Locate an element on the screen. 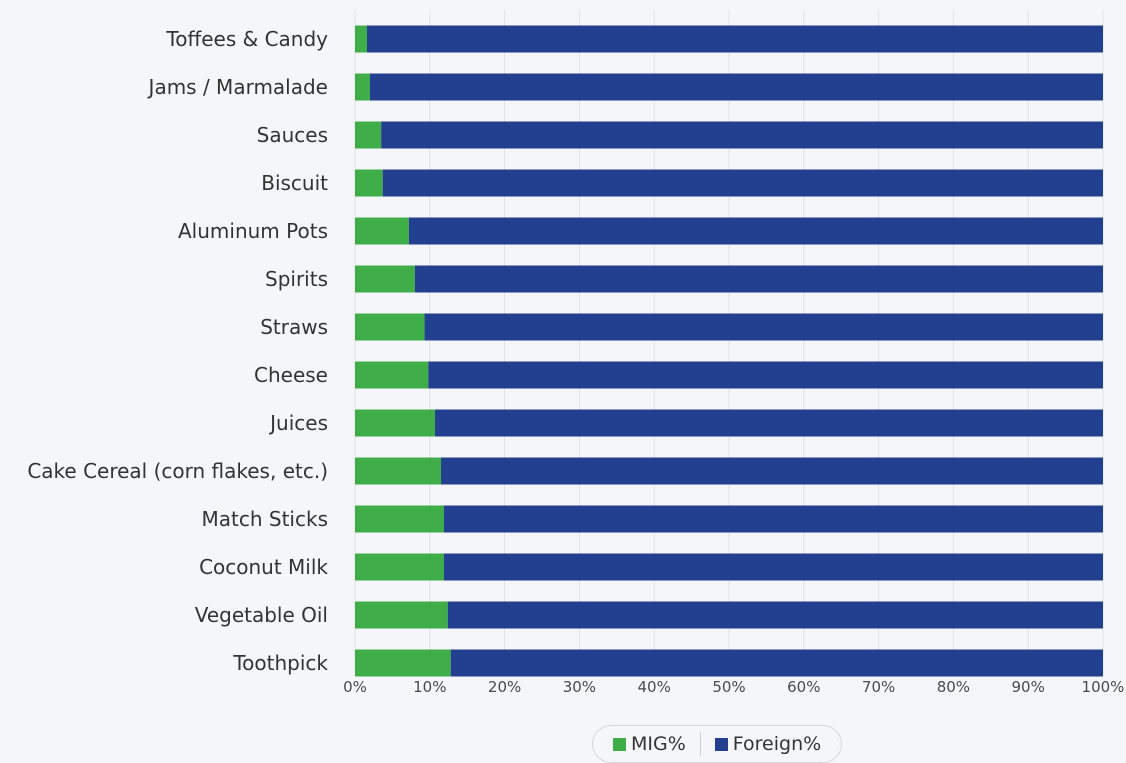 The height and width of the screenshot is (763, 1126). category-label: Toffees & Candy is located at coordinates (246, 39).